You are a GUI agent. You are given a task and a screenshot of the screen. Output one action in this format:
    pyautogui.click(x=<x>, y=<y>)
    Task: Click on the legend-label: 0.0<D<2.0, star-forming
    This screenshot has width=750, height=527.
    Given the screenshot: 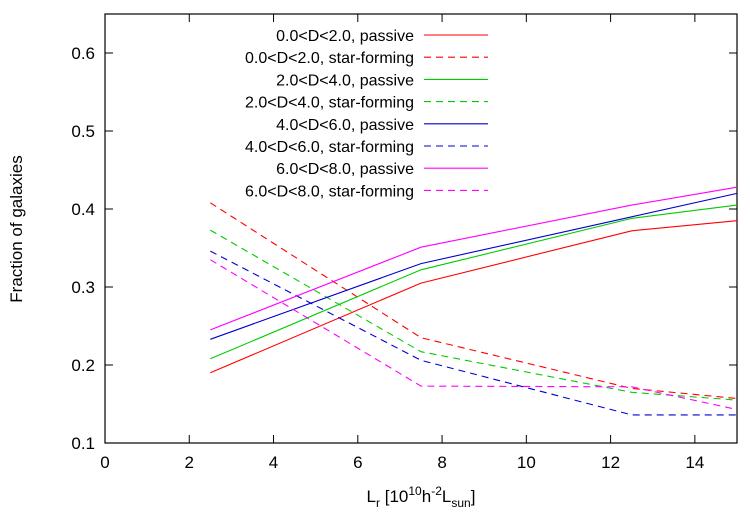 What is the action you would take?
    pyautogui.click(x=329, y=58)
    